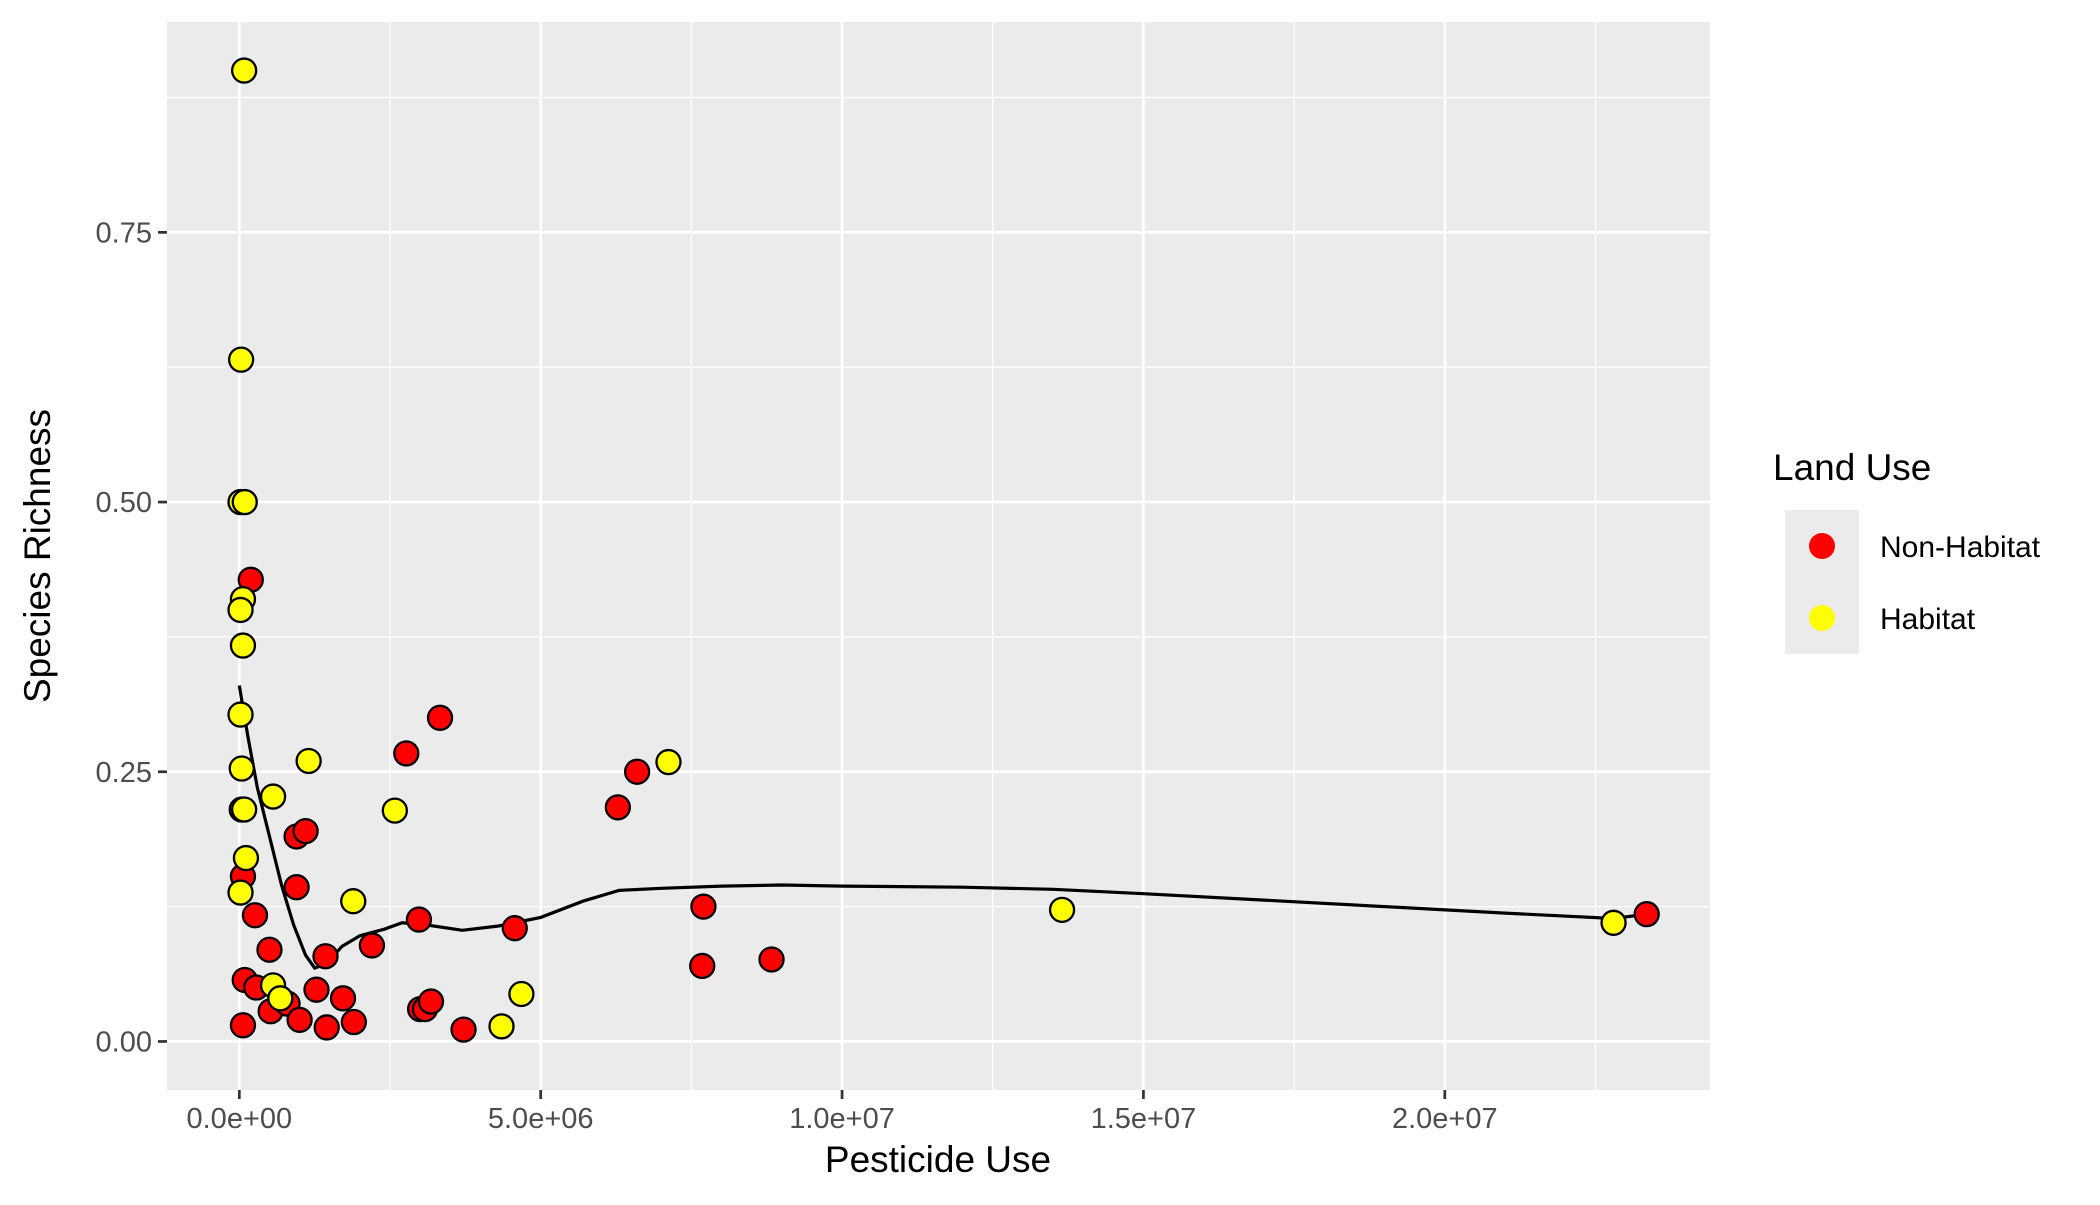  What do you see at coordinates (1928, 619) in the screenshot?
I see `legend-label: Habitat` at bounding box center [1928, 619].